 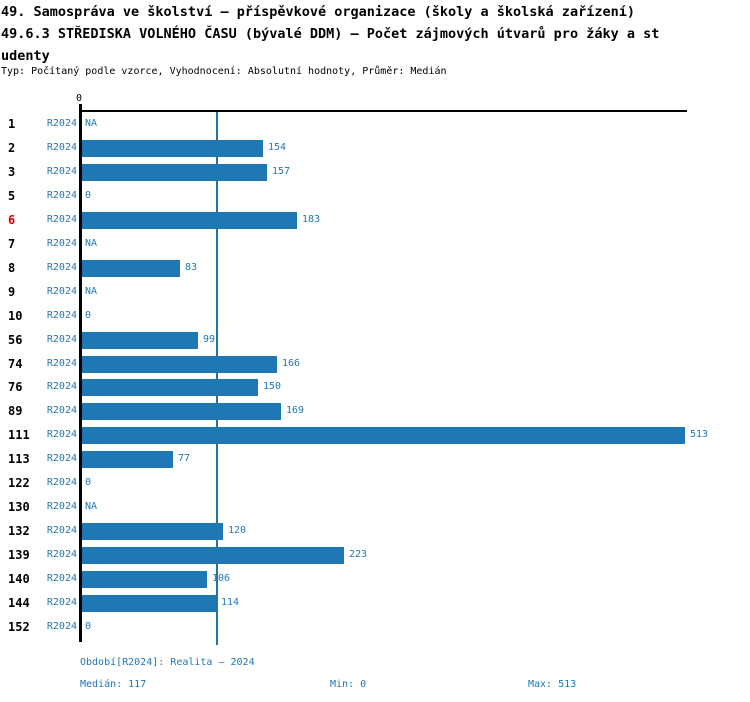 What do you see at coordinates (375, 579) in the screenshot?
I see `bar-row-140: 140 R2024 106` at bounding box center [375, 579].